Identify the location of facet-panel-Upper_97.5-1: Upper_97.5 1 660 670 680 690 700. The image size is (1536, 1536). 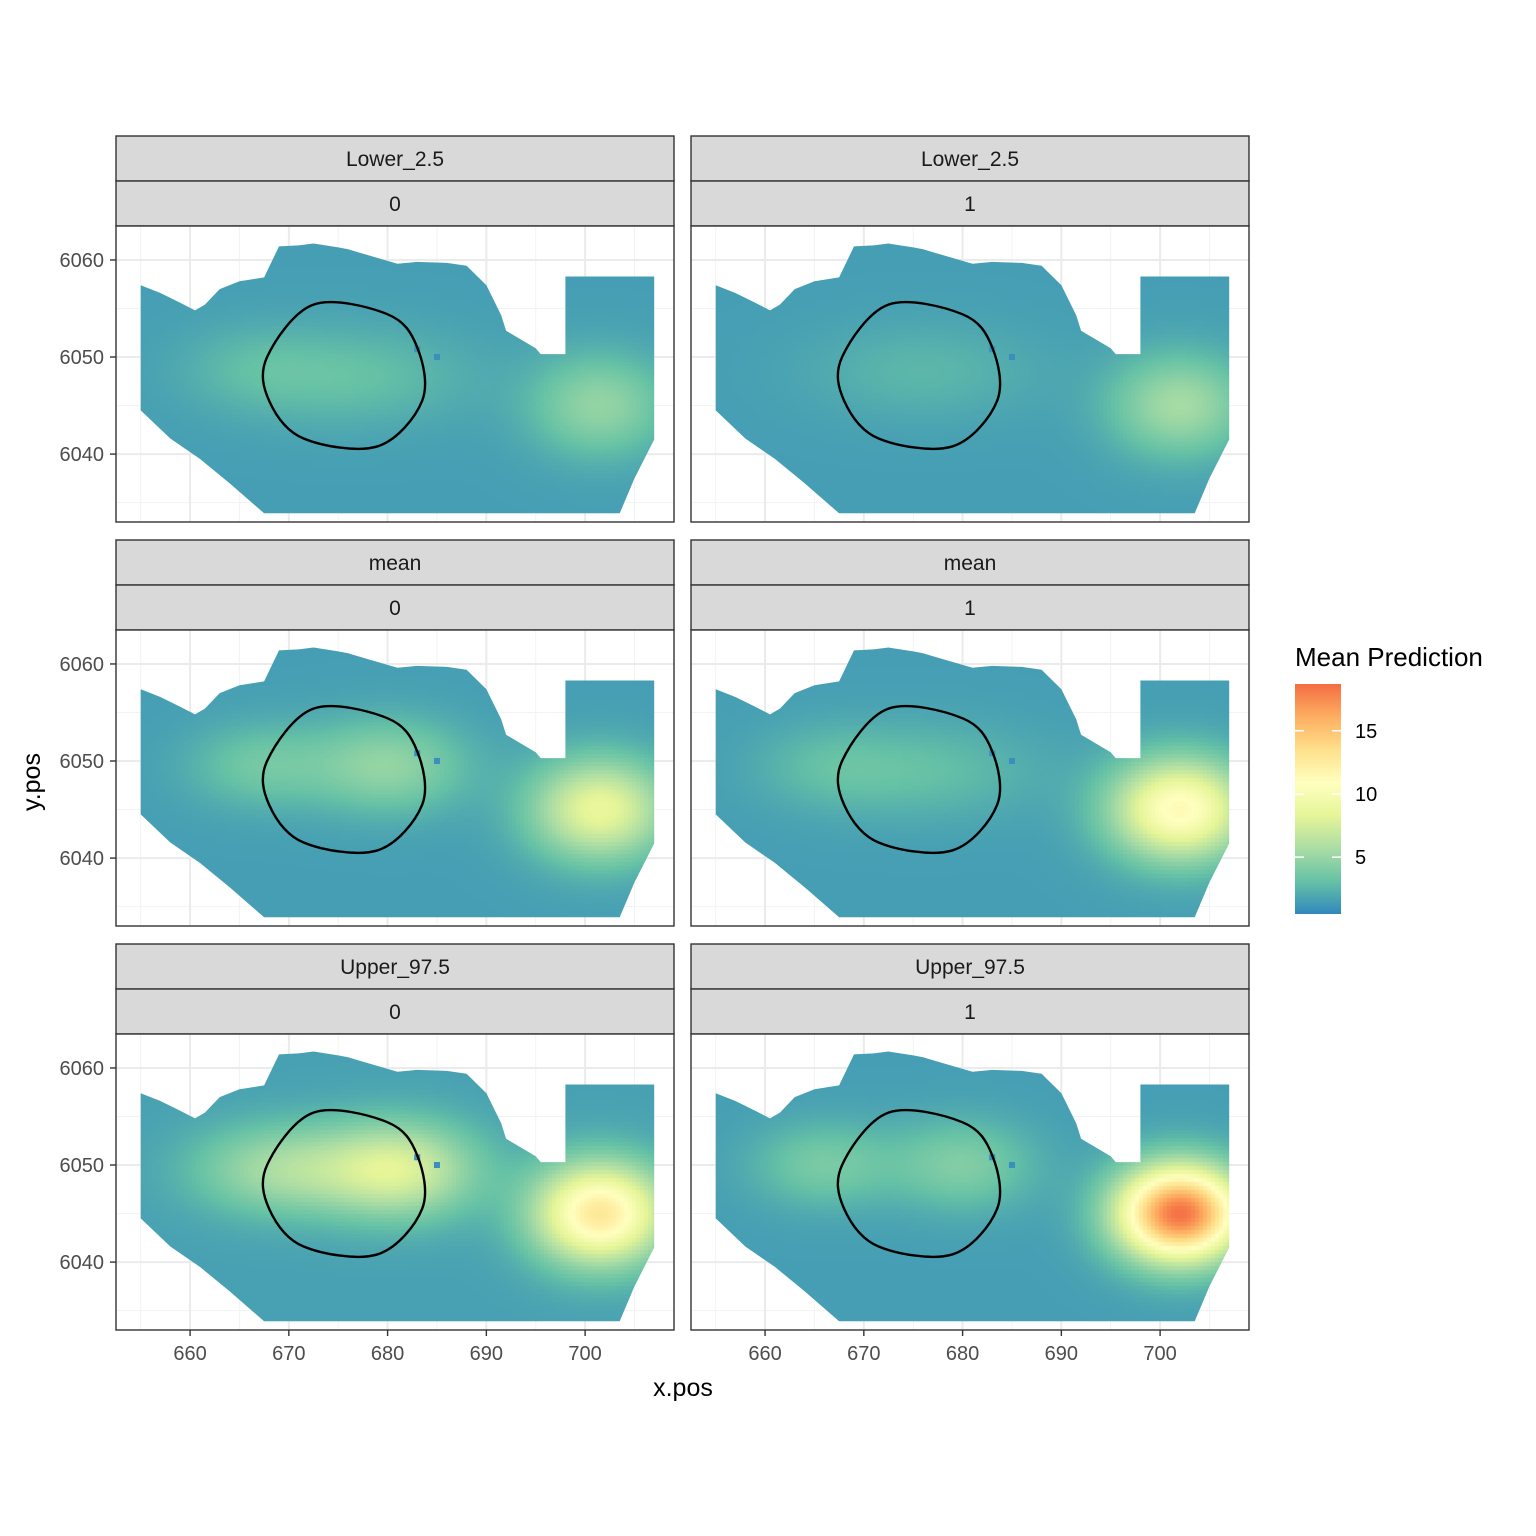
(970, 1154).